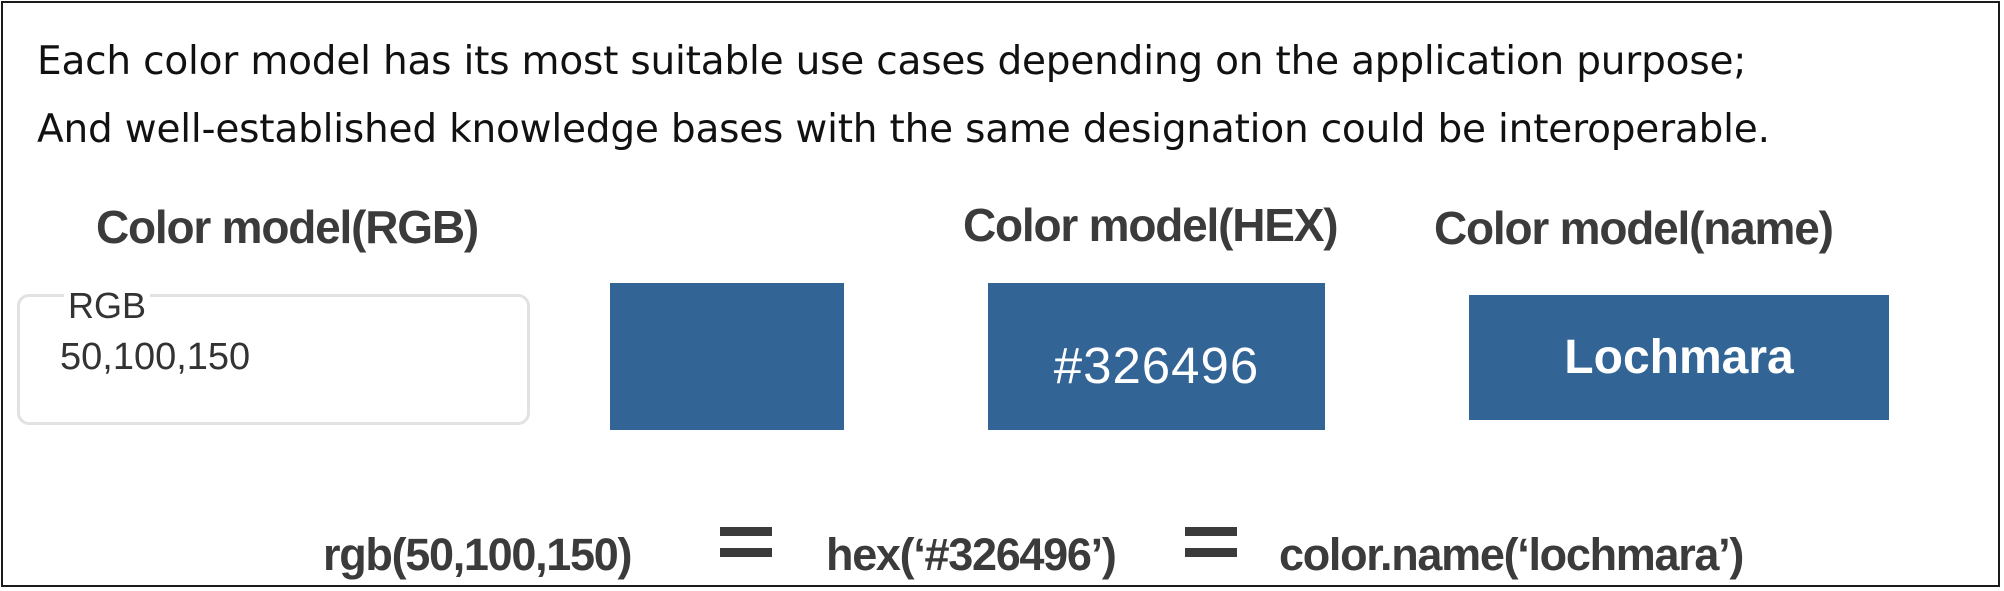  Describe the element at coordinates (1634, 228) in the screenshot. I see `heading-name: Color model(name)` at that location.